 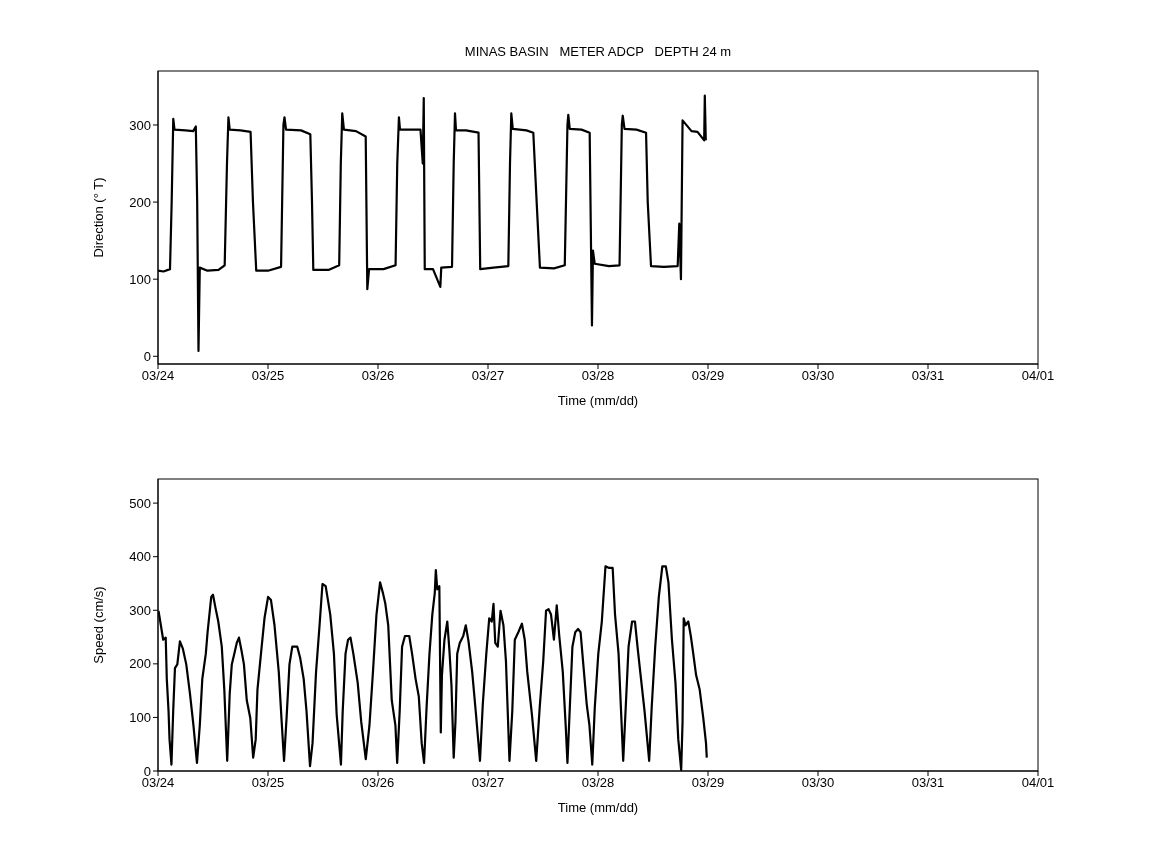 I want to click on x-tick-label: 03/24, so click(x=158, y=376).